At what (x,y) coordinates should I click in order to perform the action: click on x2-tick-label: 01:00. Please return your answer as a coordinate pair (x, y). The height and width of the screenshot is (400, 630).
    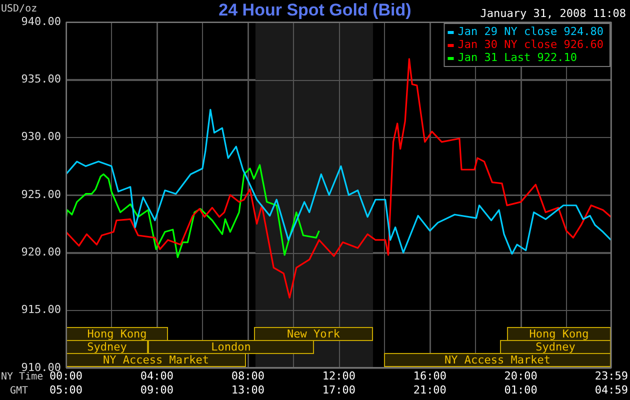
    Looking at the image, I should click on (521, 389).